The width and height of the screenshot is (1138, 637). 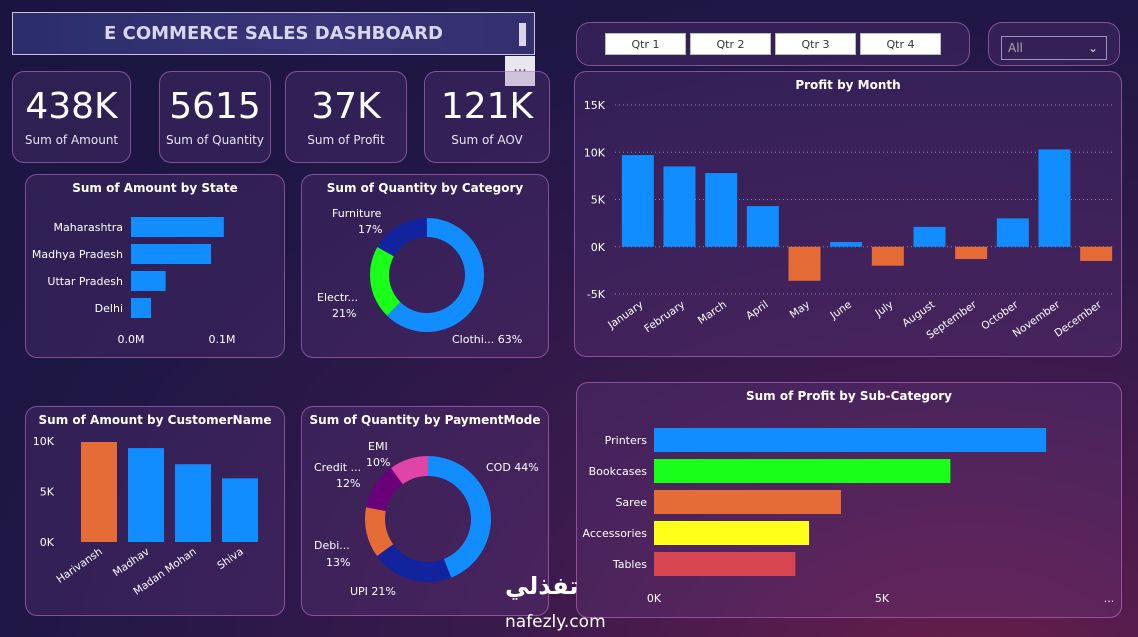 What do you see at coordinates (487, 140) in the screenshot?
I see `kpi-label: Sum of AOV` at bounding box center [487, 140].